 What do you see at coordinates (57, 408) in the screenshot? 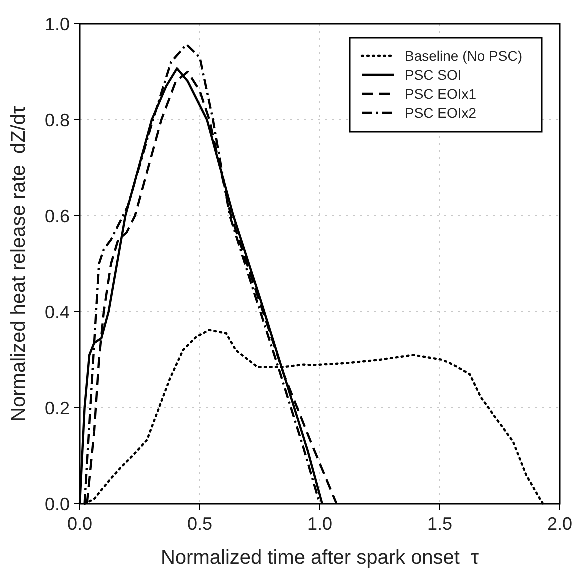
I see `y-tick-label: 0.2` at bounding box center [57, 408].